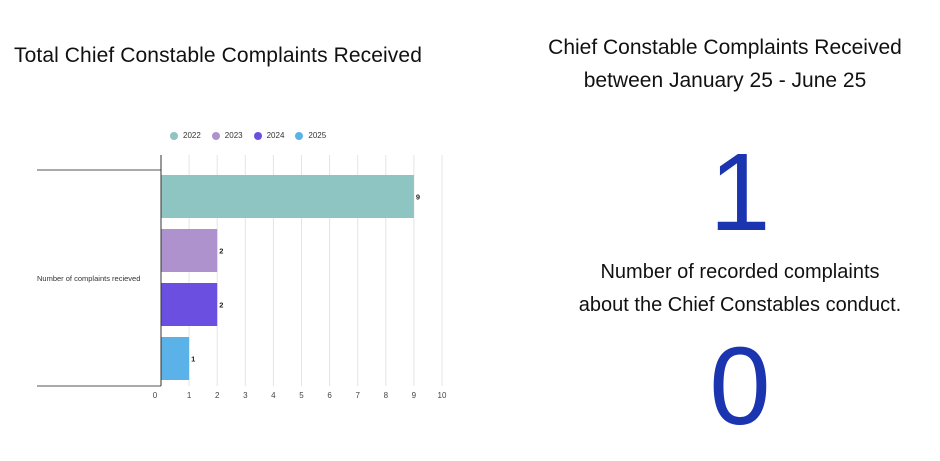 The width and height of the screenshot is (940, 461). I want to click on complaints-received-count: 1, so click(740, 192).